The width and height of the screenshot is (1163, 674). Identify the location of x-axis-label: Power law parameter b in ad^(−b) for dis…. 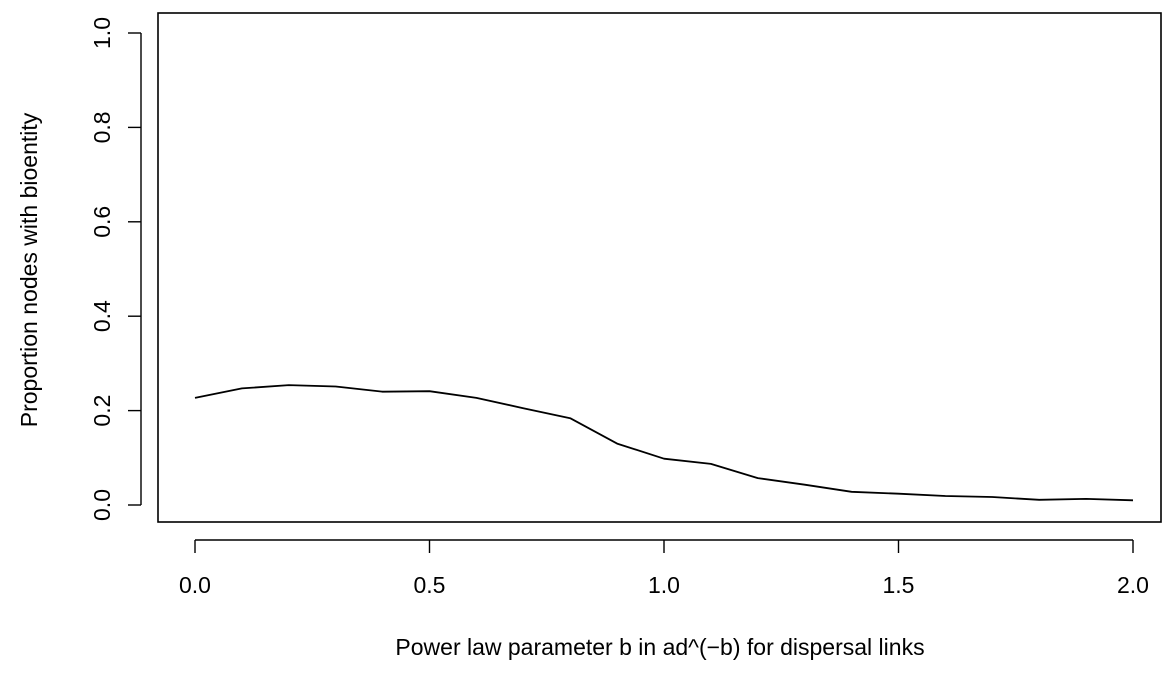
(659, 647).